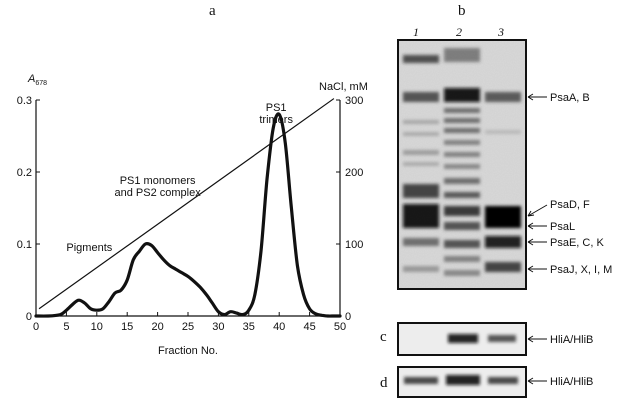  I want to click on y-axis-title-sub: 678, so click(41, 83).